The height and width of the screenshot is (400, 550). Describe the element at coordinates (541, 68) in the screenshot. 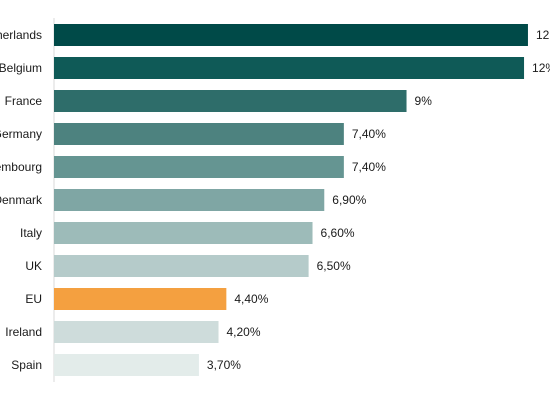

I see `value-label: 12%` at that location.